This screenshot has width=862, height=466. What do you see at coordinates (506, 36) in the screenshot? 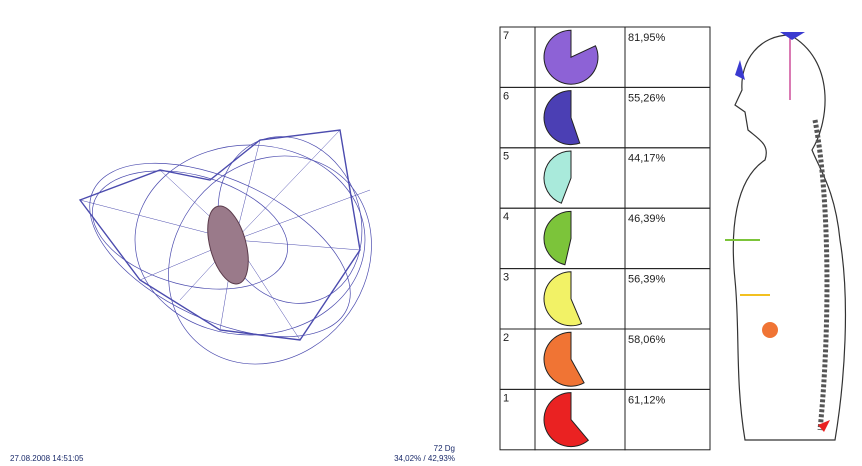
I see `level-number: 7` at bounding box center [506, 36].